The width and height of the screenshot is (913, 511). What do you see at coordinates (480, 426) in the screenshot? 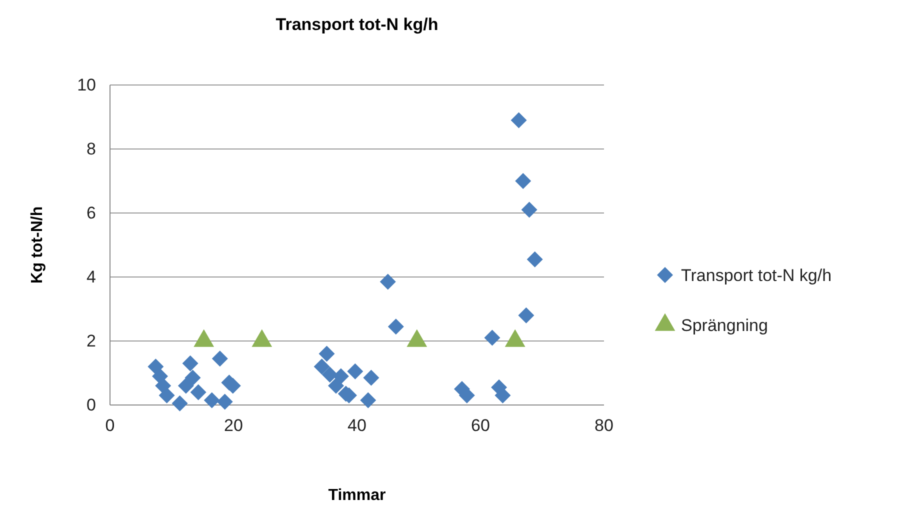
I see `x-tick-label: 60` at bounding box center [480, 426].